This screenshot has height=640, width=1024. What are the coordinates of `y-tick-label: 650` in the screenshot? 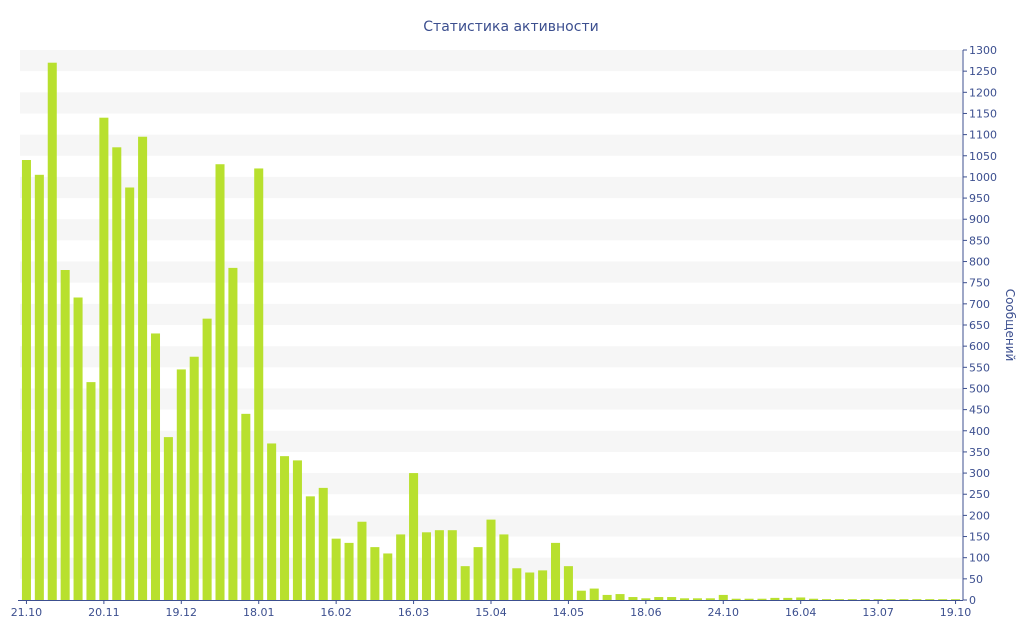 It's located at (979, 325).